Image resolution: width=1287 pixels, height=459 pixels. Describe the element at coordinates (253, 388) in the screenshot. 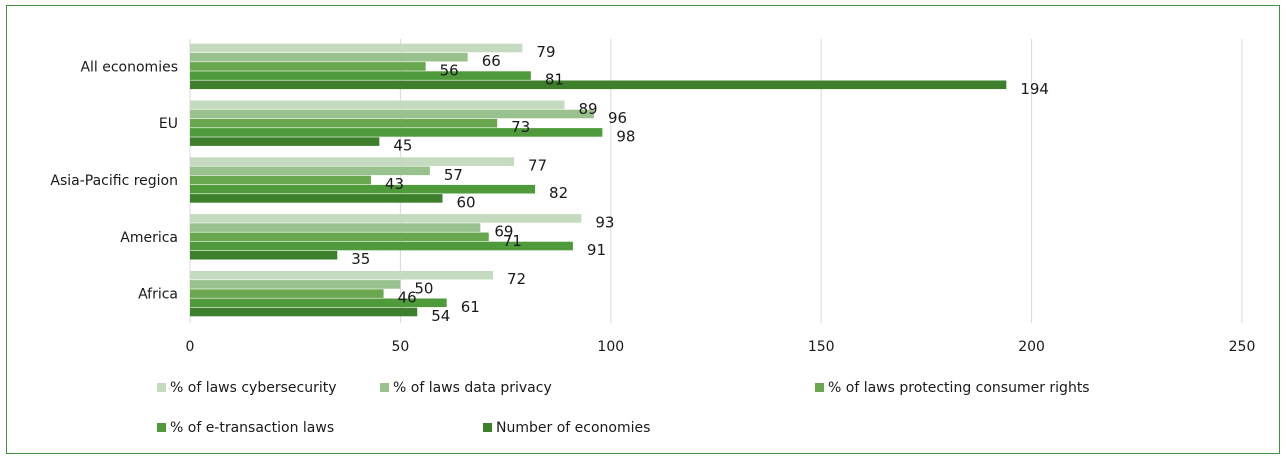

I see `legend-label: % of laws cybersecurity` at that location.